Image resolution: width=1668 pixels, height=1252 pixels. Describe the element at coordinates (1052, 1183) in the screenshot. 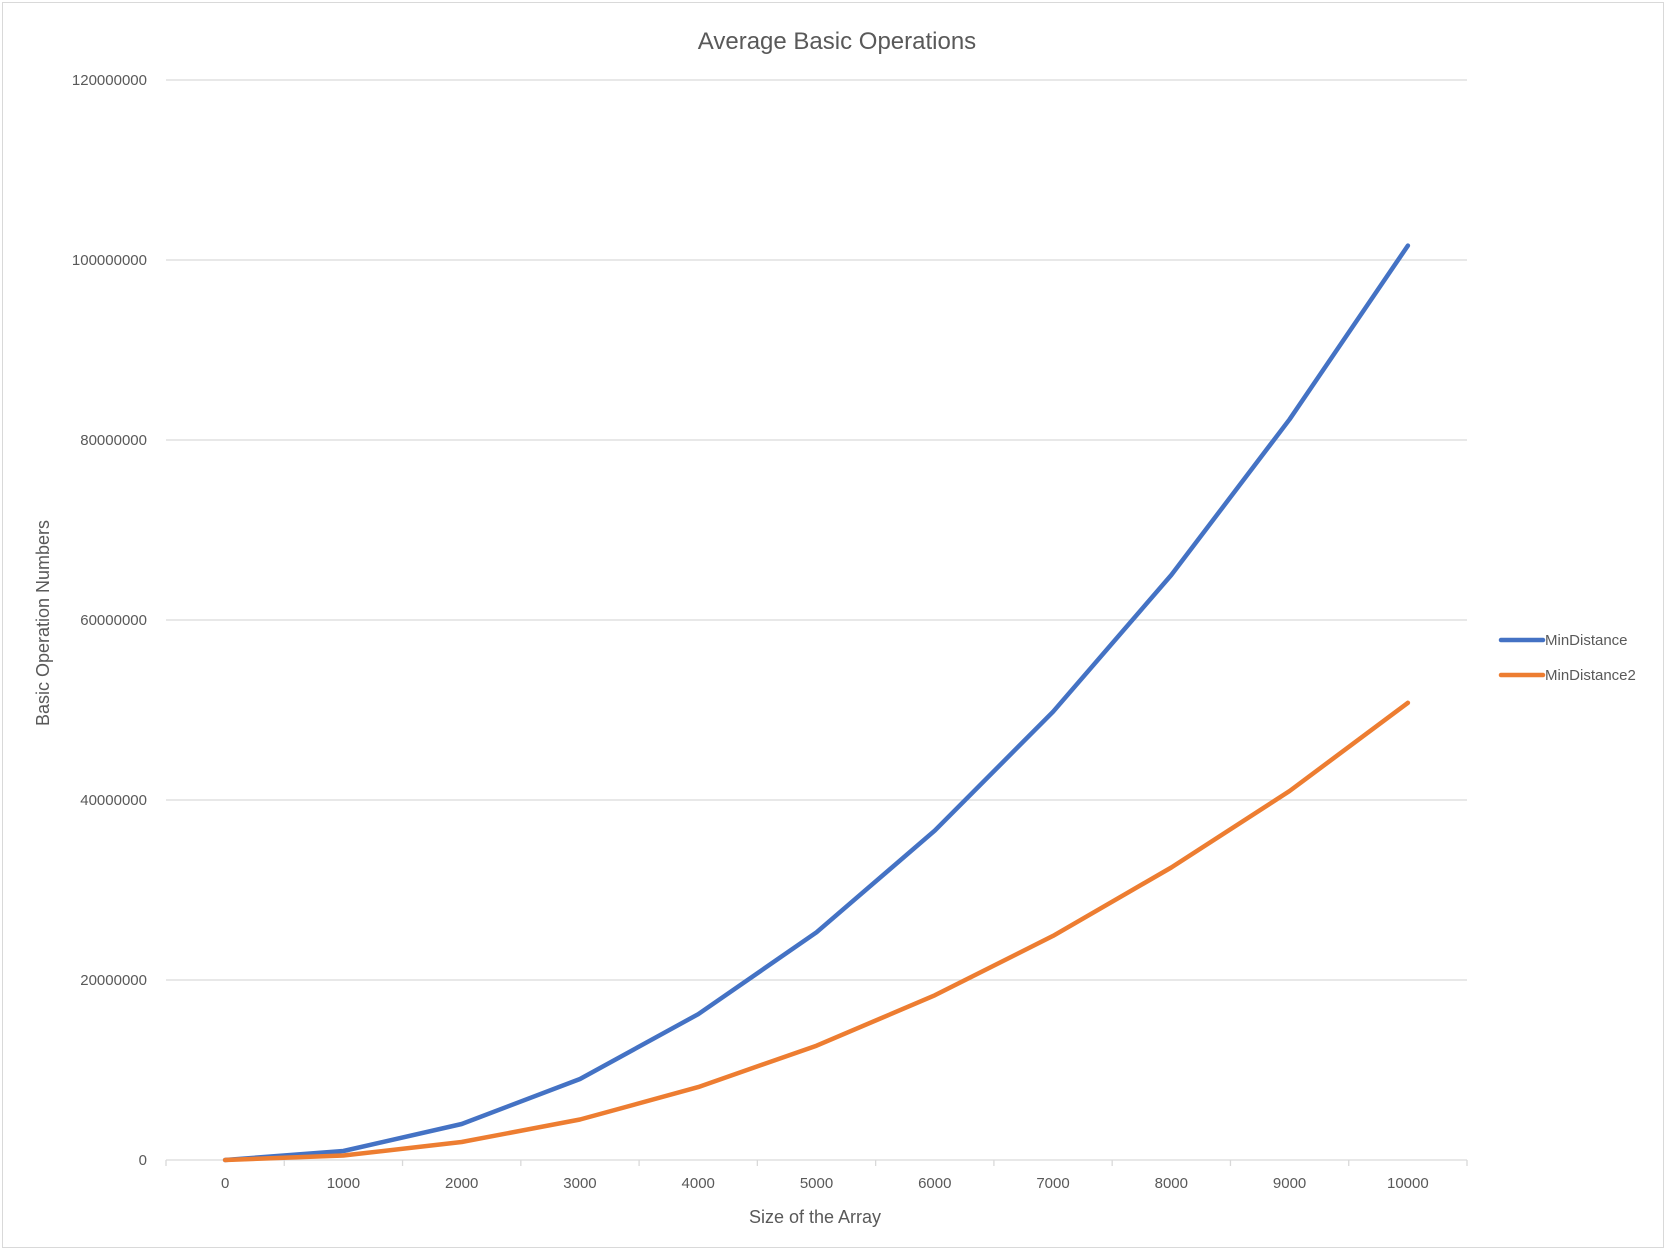

I see `x-tick-label: 7000` at that location.